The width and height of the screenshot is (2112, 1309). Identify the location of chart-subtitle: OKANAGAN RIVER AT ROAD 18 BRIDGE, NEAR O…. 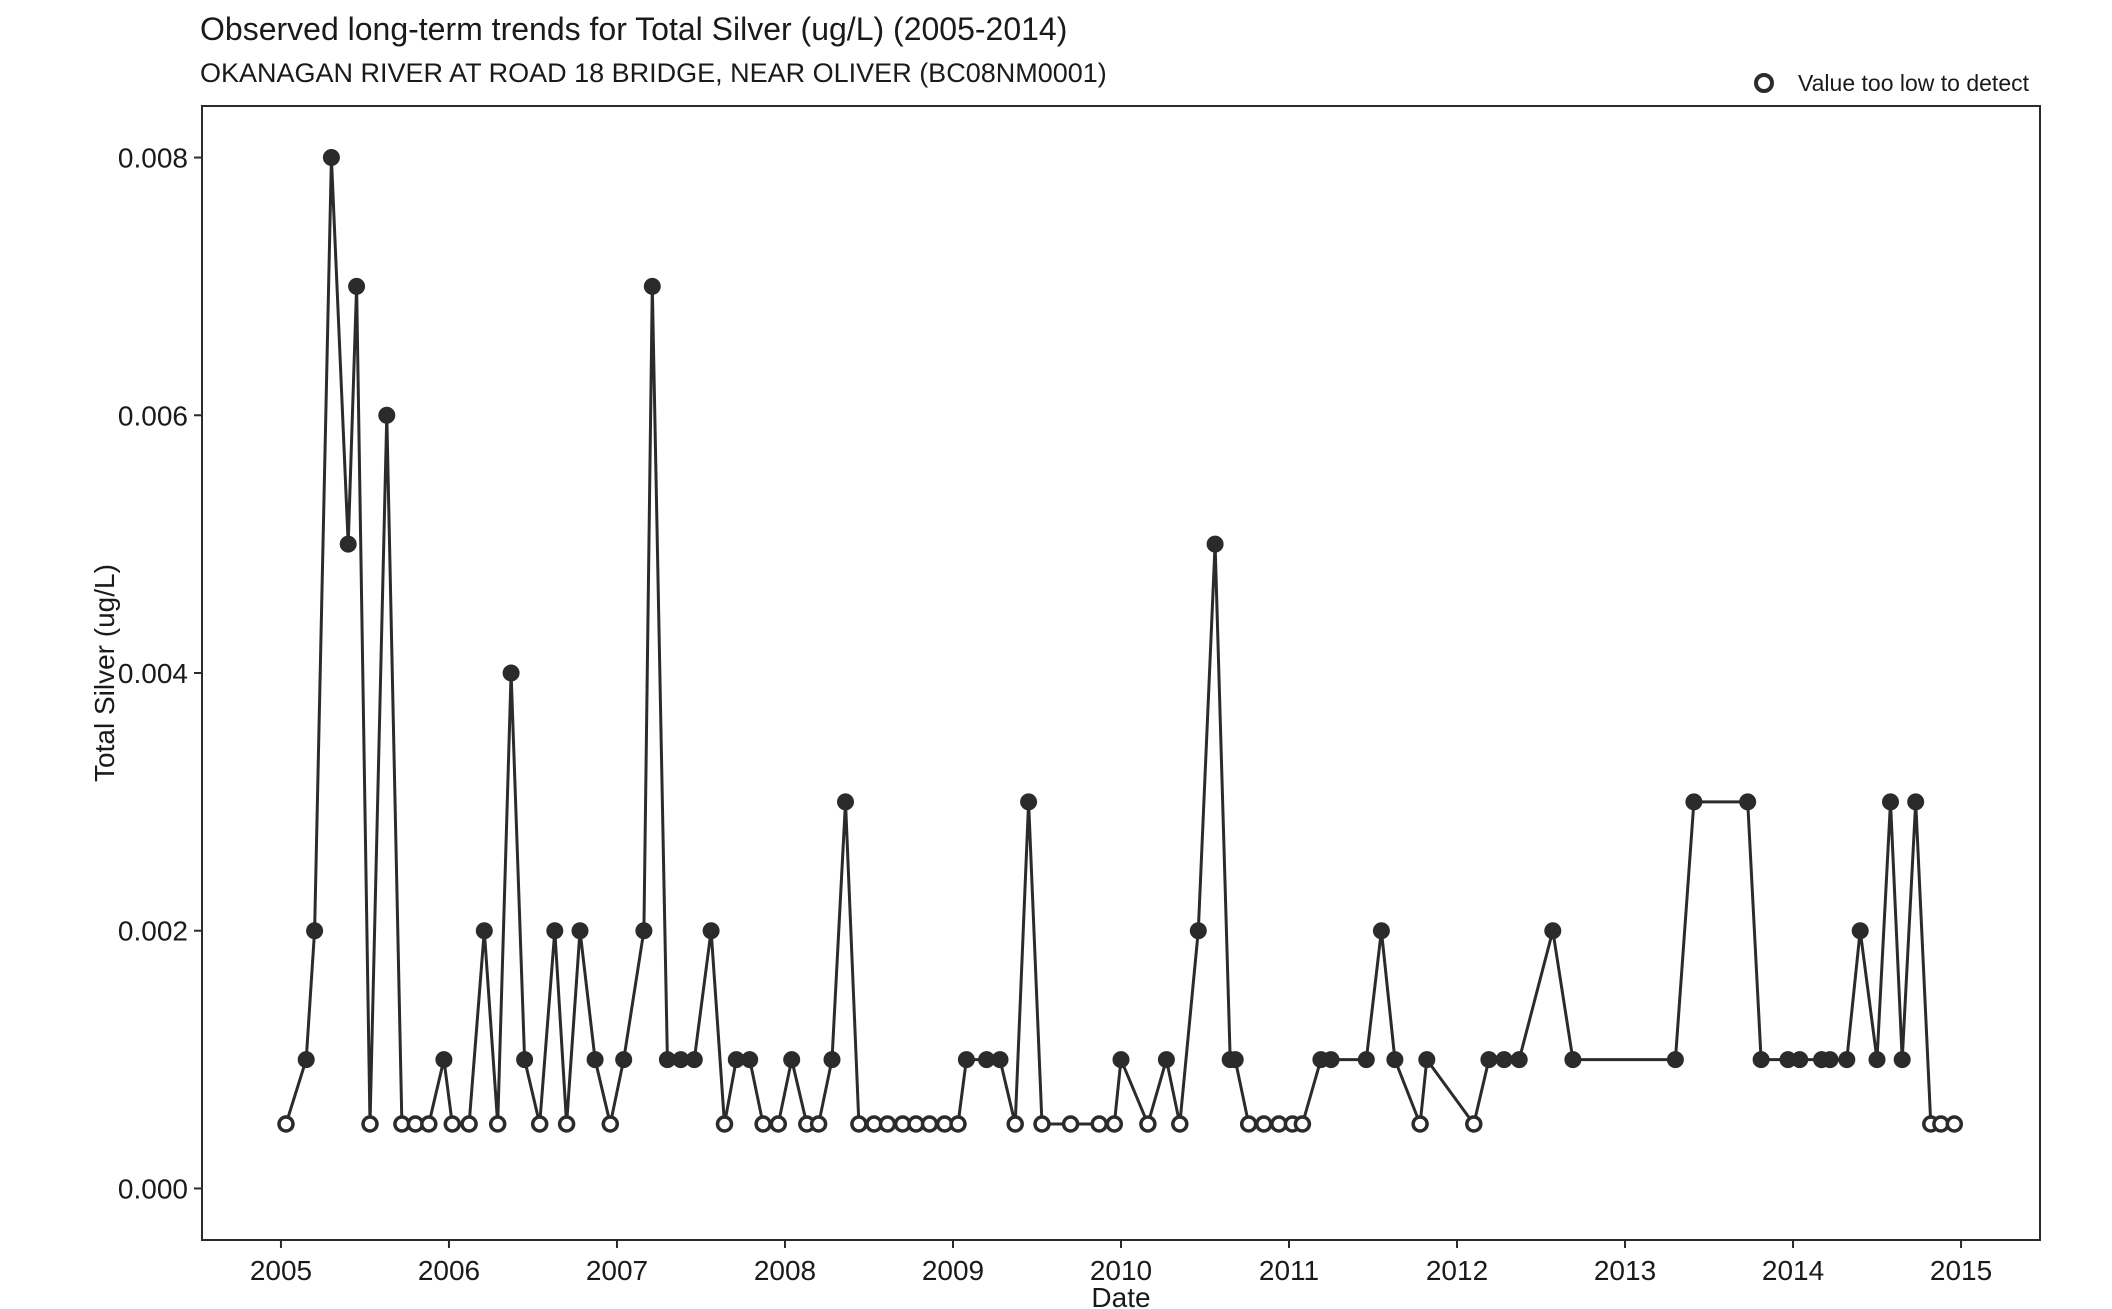
(653, 73).